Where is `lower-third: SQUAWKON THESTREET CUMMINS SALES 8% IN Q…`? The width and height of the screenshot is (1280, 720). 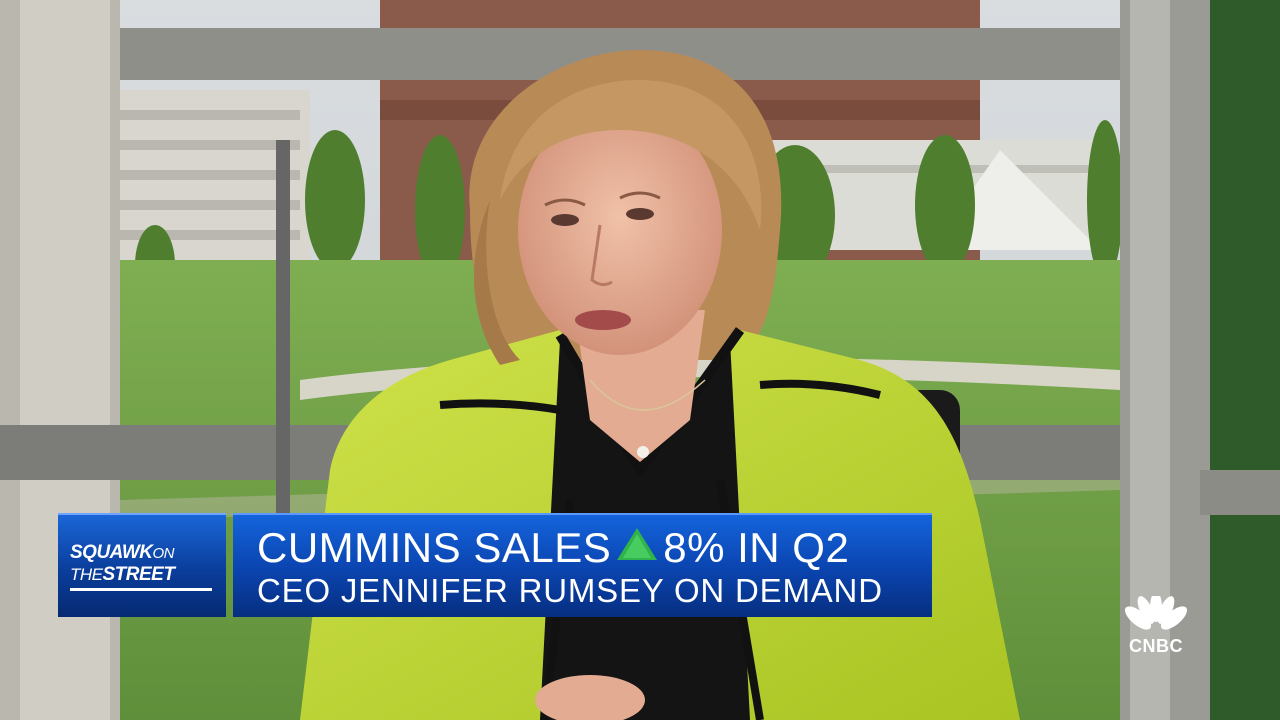 lower-third: SQUAWKON THESTREET CUMMINS SALES 8% IN Q… is located at coordinates (495, 565).